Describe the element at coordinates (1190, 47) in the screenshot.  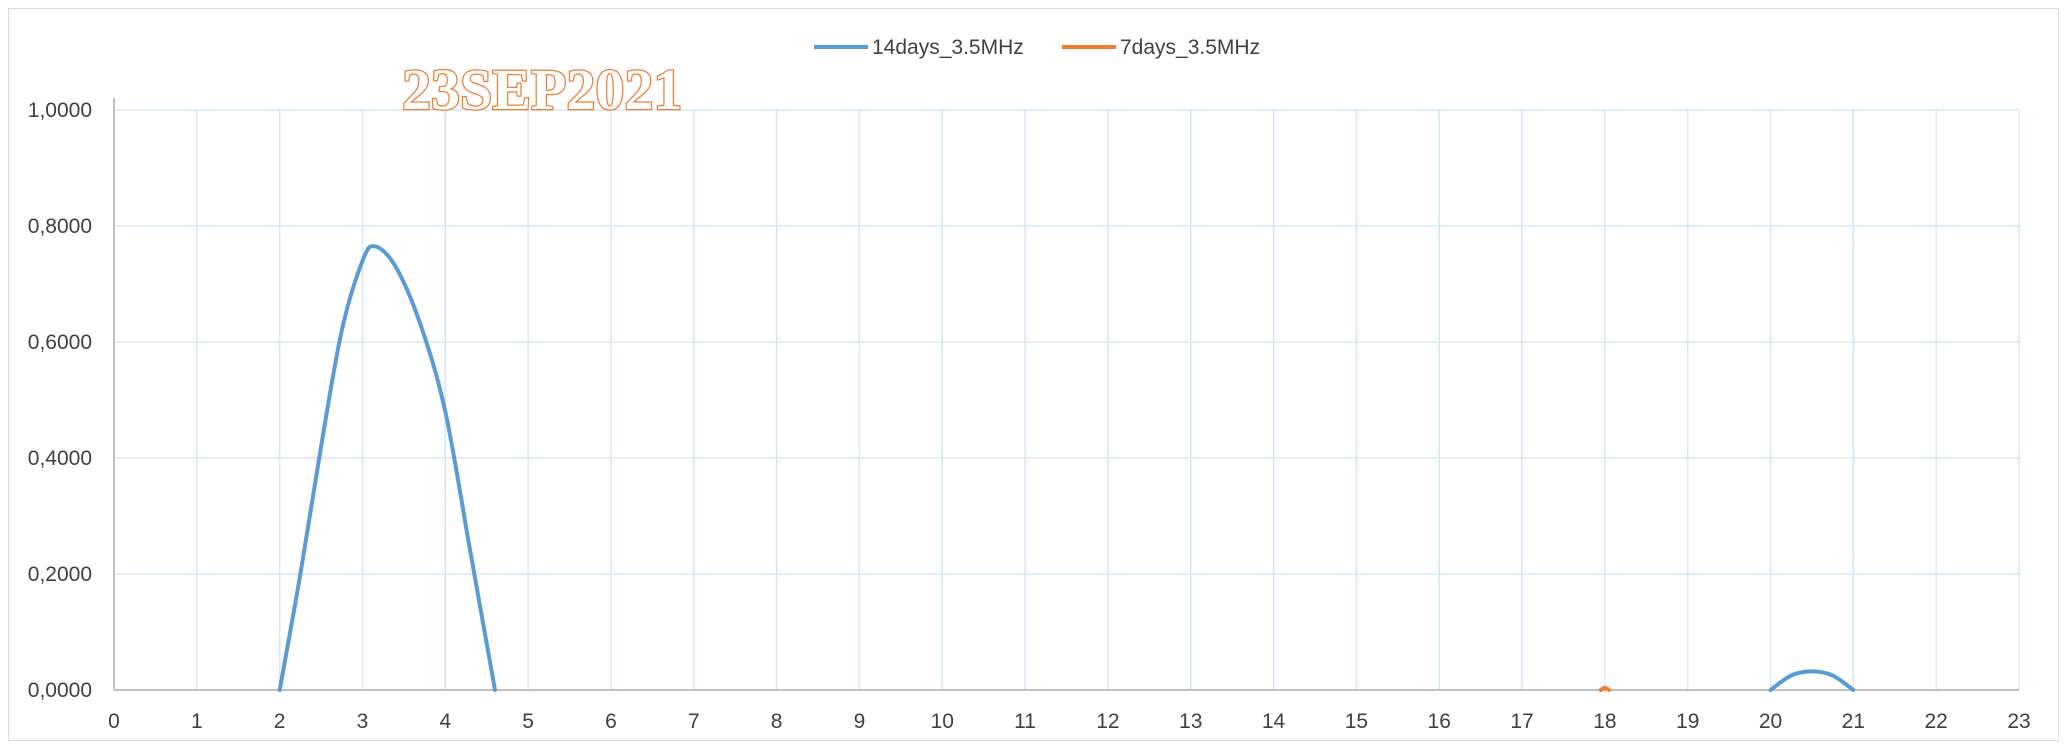
I see `legend-label: 7days_3.5MHz` at that location.